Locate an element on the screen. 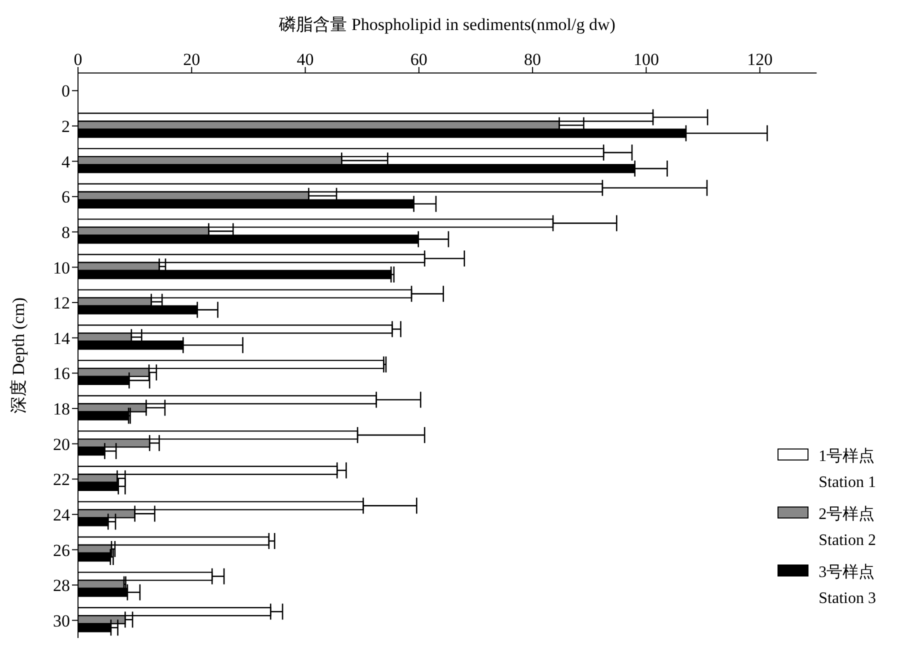 Image resolution: width=924 pixels, height=657 pixels. y-tick-label: 14 is located at coordinates (61, 338).